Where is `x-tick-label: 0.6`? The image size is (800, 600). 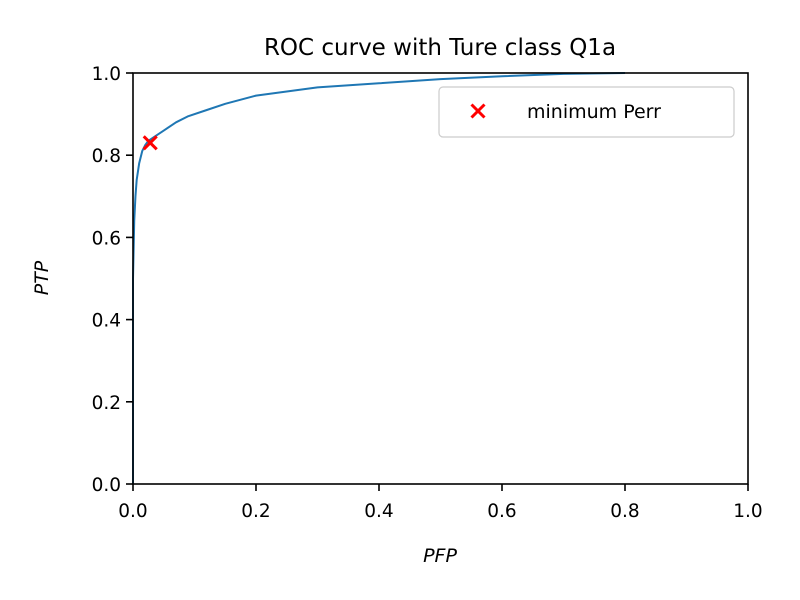 x-tick-label: 0.6 is located at coordinates (501, 511).